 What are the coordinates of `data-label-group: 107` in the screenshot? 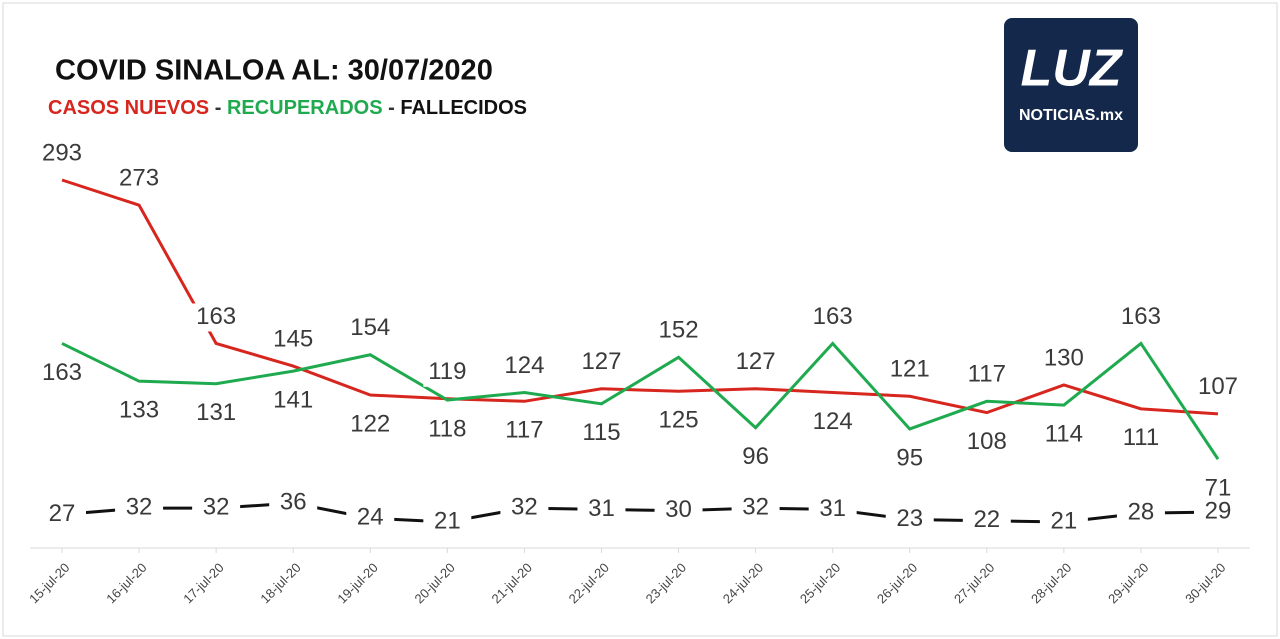 It's located at (1218, 387).